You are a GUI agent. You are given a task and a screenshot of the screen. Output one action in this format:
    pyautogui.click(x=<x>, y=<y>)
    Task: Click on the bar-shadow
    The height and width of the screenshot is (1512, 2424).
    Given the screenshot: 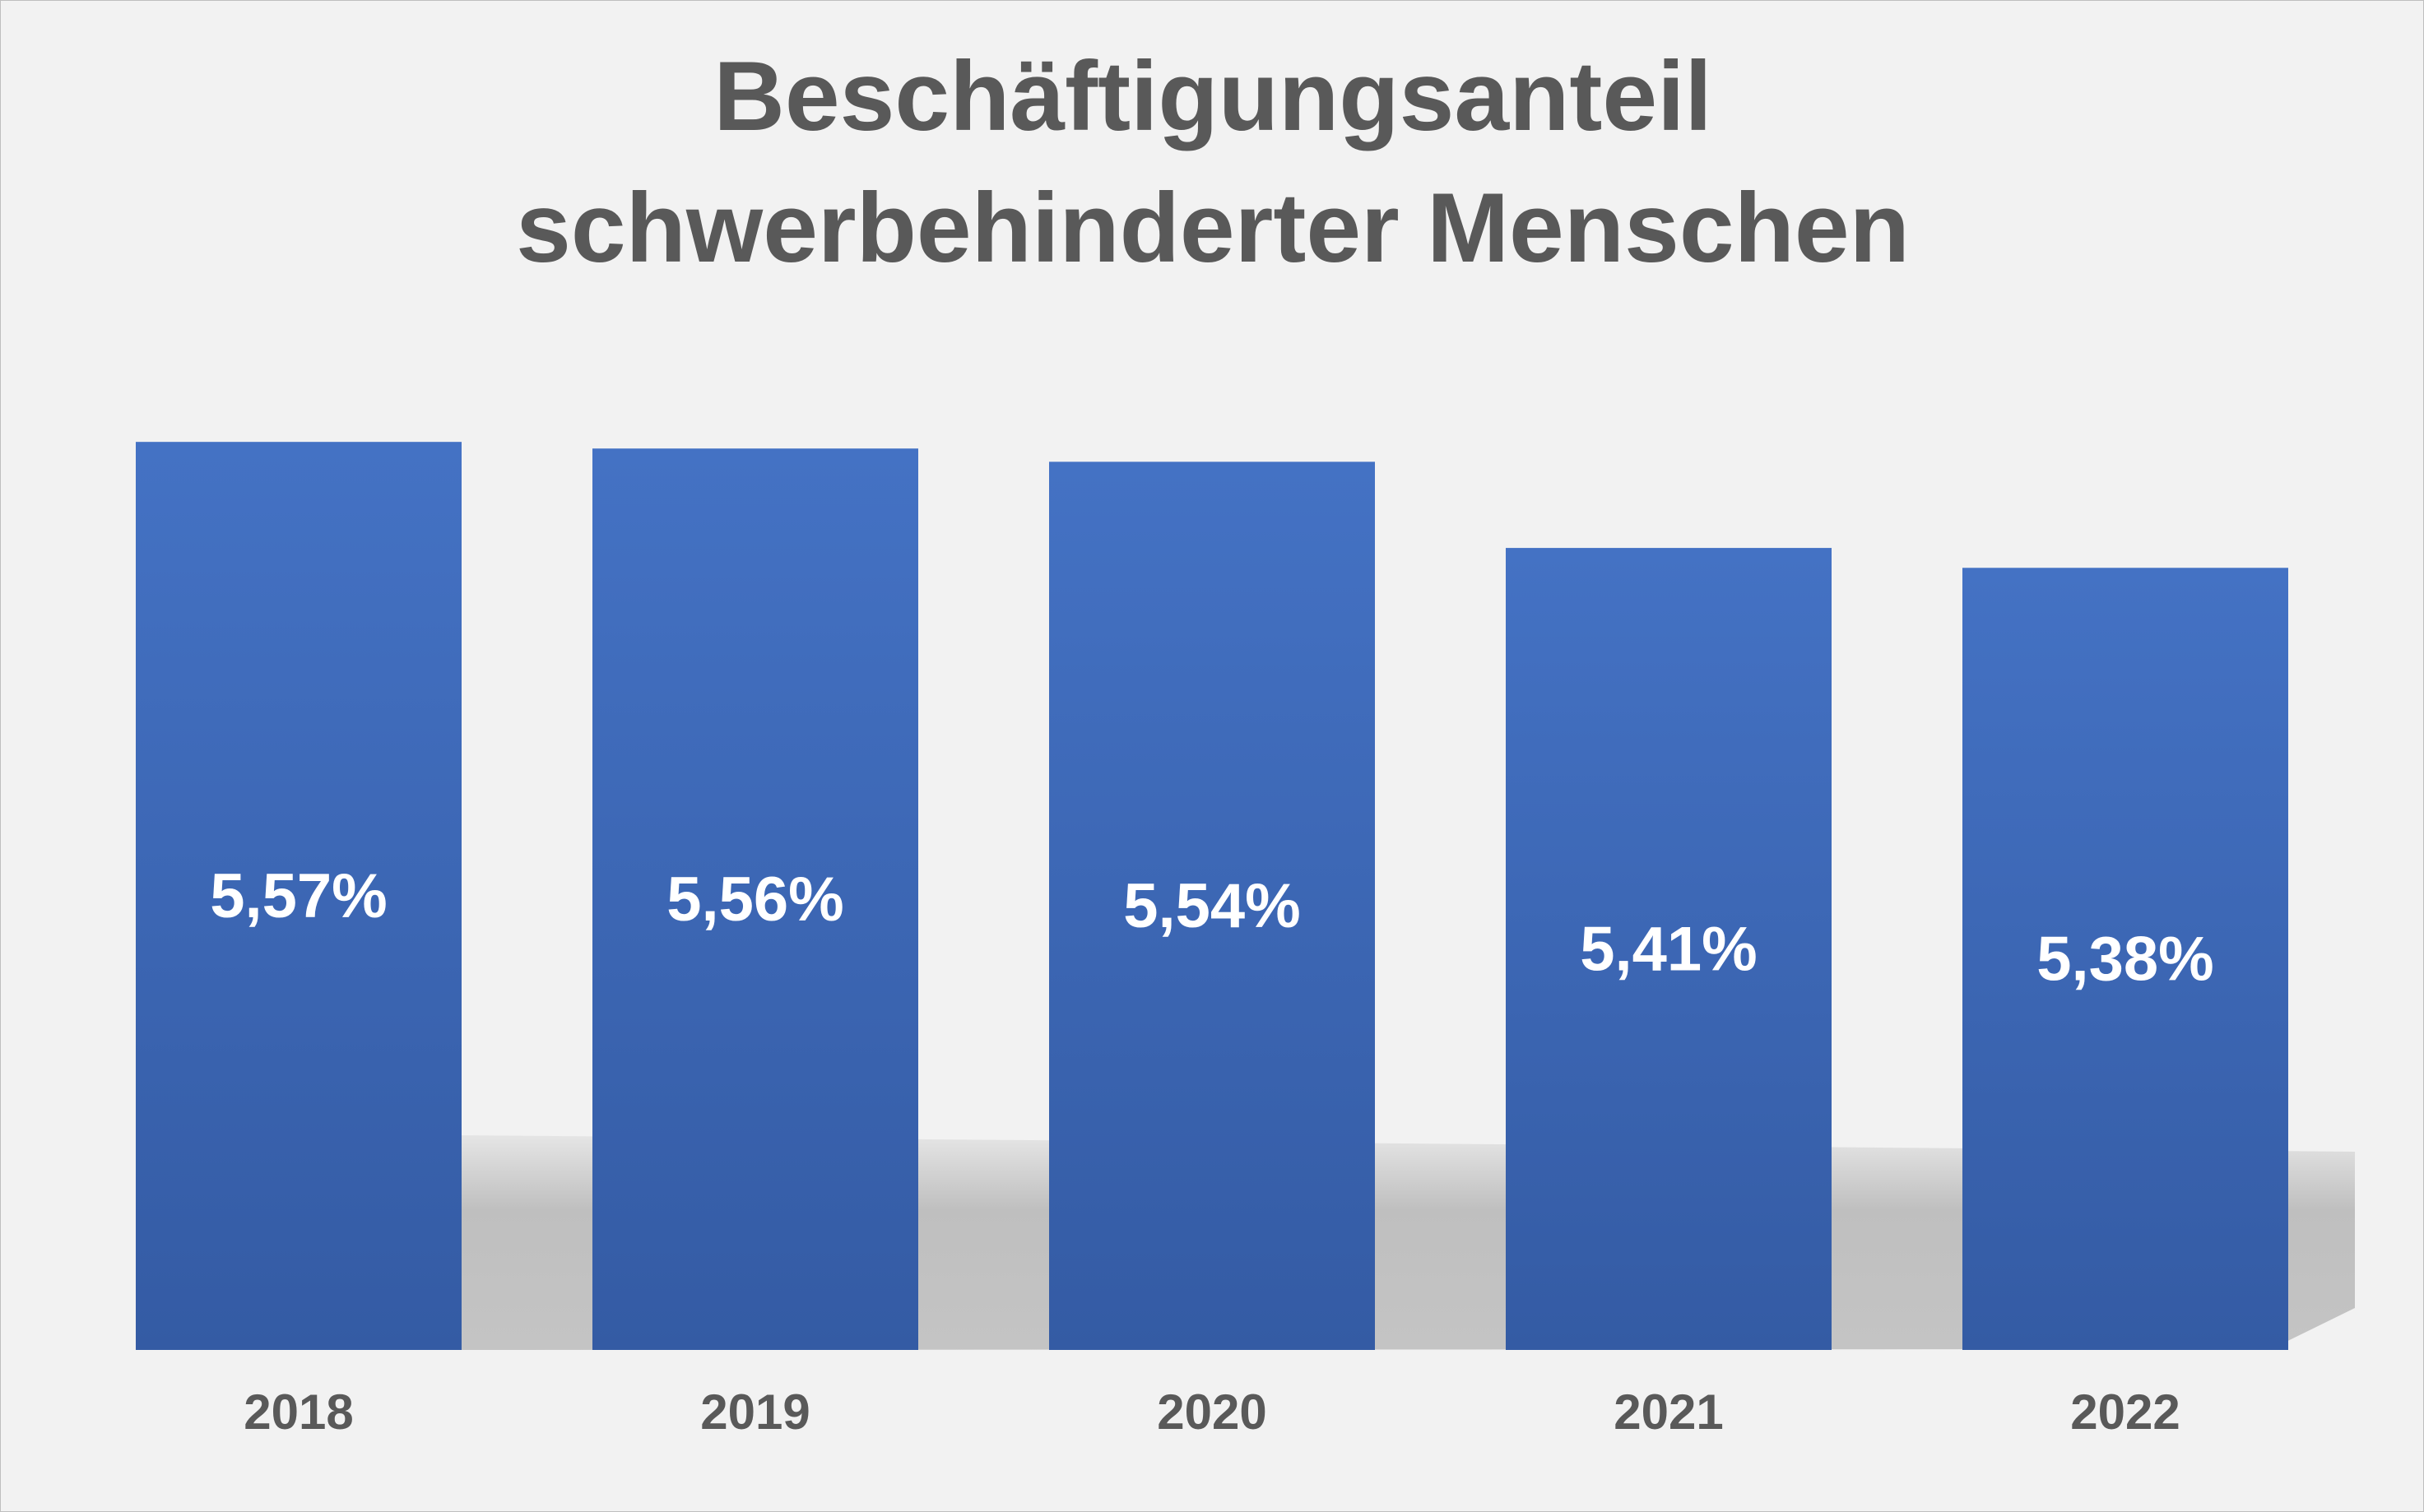 What is the action you would take?
    pyautogui.click(x=1408, y=1242)
    